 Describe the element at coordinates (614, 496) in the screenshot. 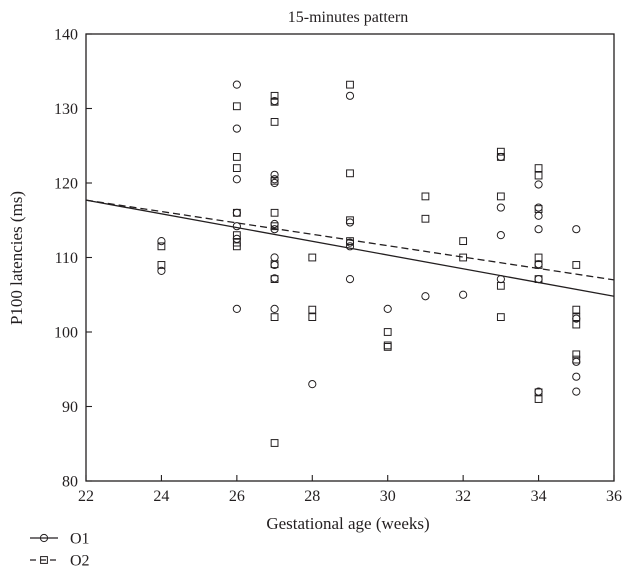

I see `x-tick-label: 36` at that location.